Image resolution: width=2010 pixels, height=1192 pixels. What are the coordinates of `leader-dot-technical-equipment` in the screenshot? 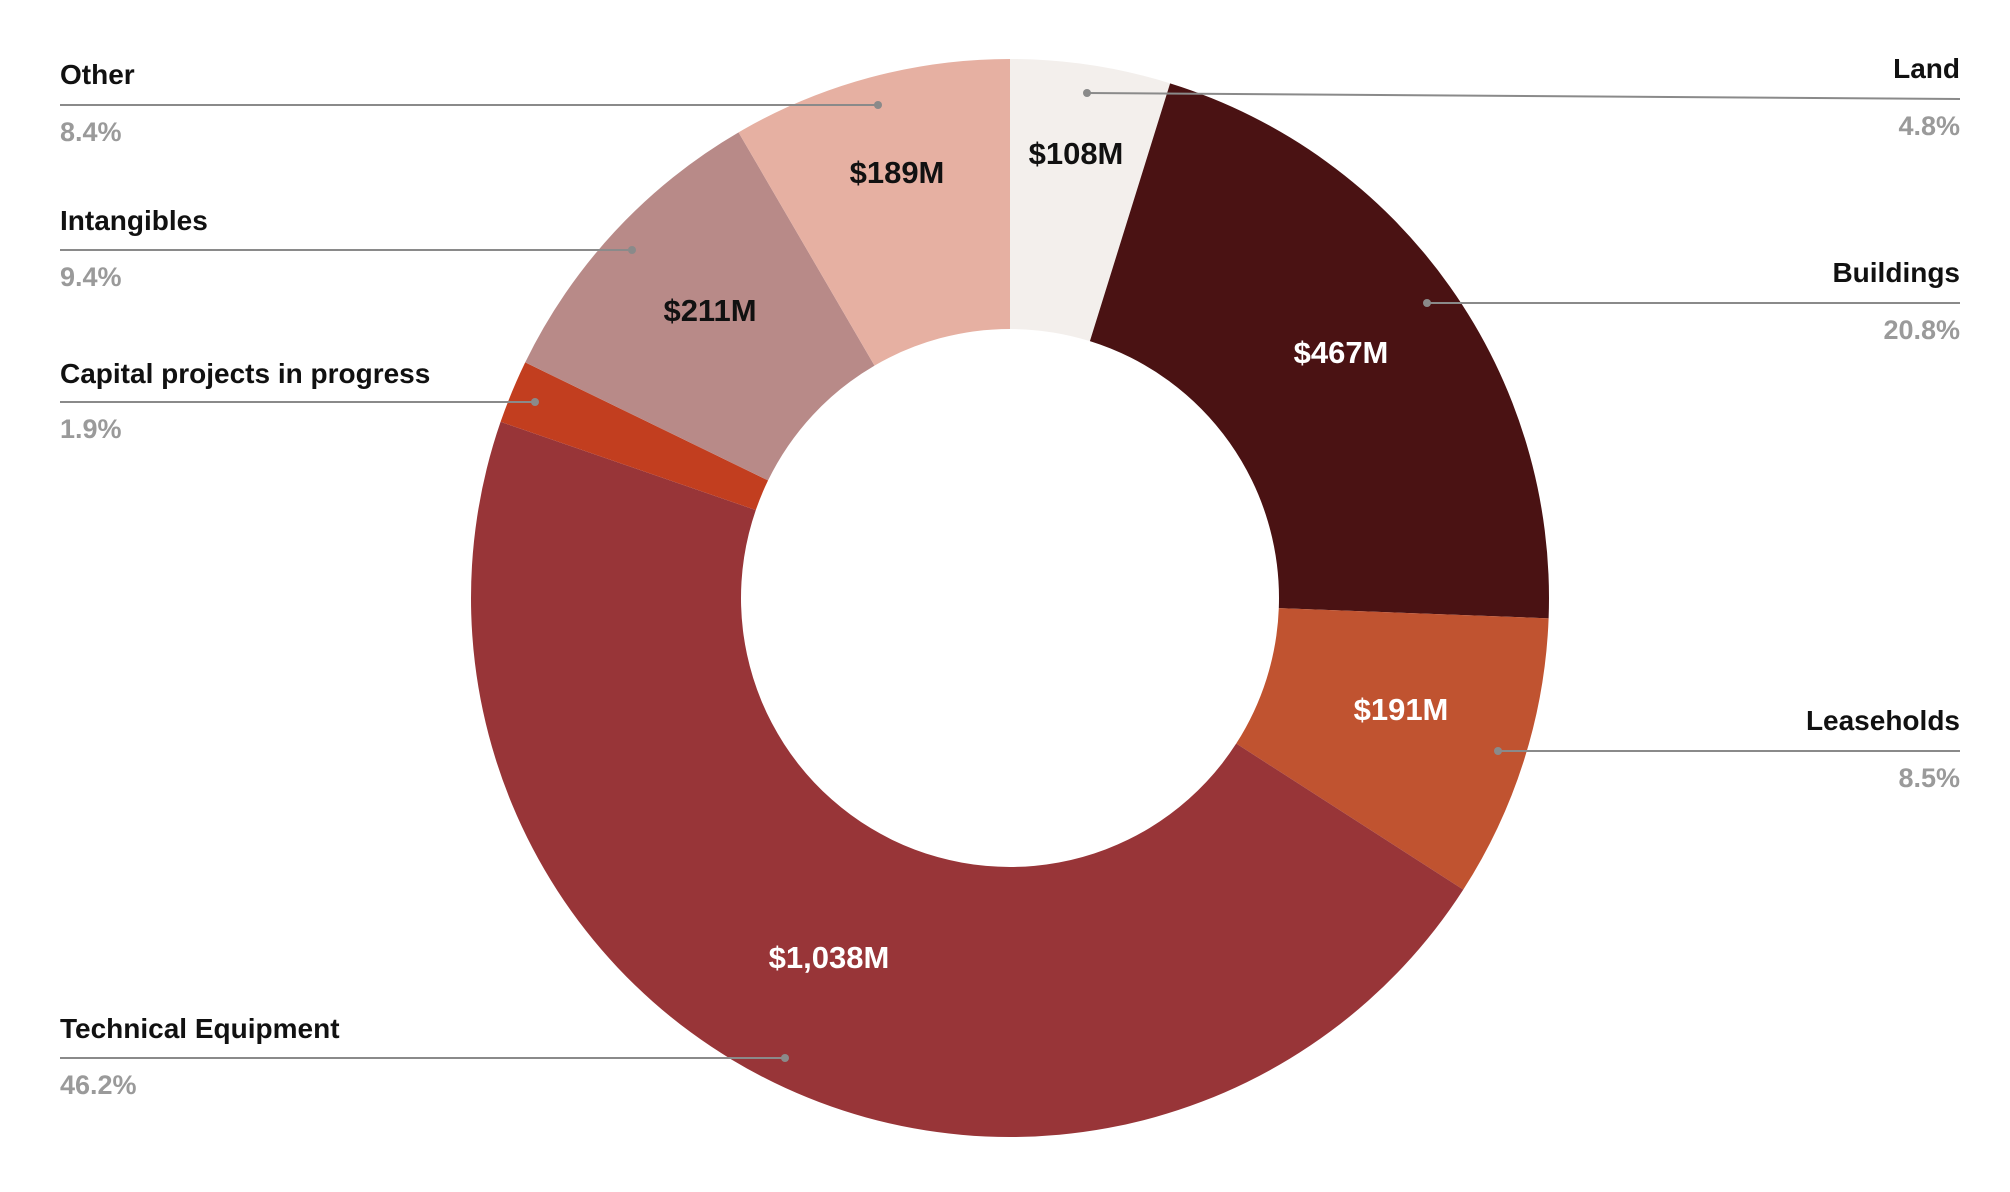 It's located at (785, 1058).